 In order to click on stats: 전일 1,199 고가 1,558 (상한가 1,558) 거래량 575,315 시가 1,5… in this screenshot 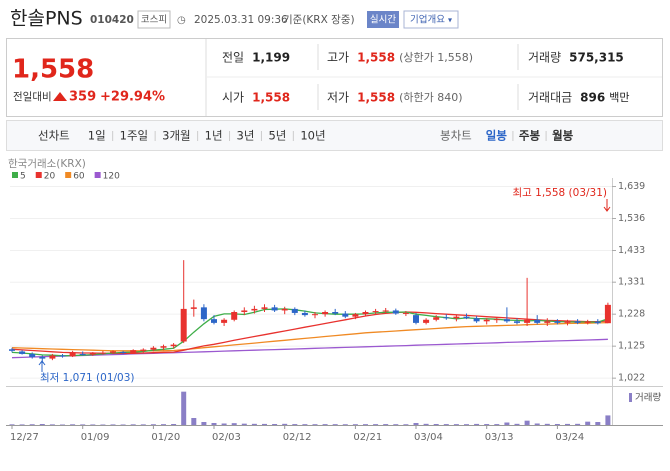, I will do `click(425, 78)`.